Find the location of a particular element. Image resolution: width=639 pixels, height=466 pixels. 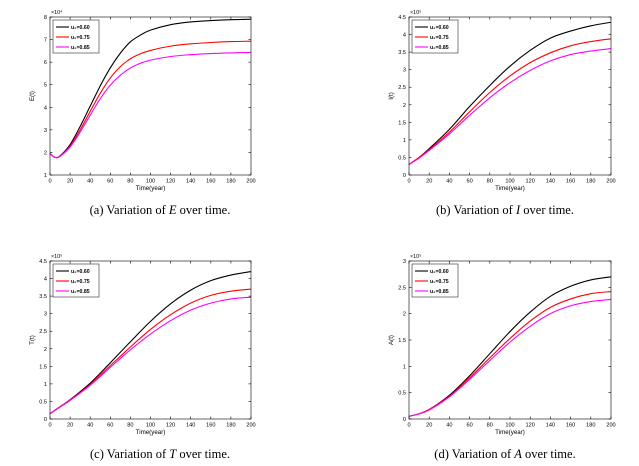

caption-prefix: (c) Variation of is located at coordinates (129, 454).